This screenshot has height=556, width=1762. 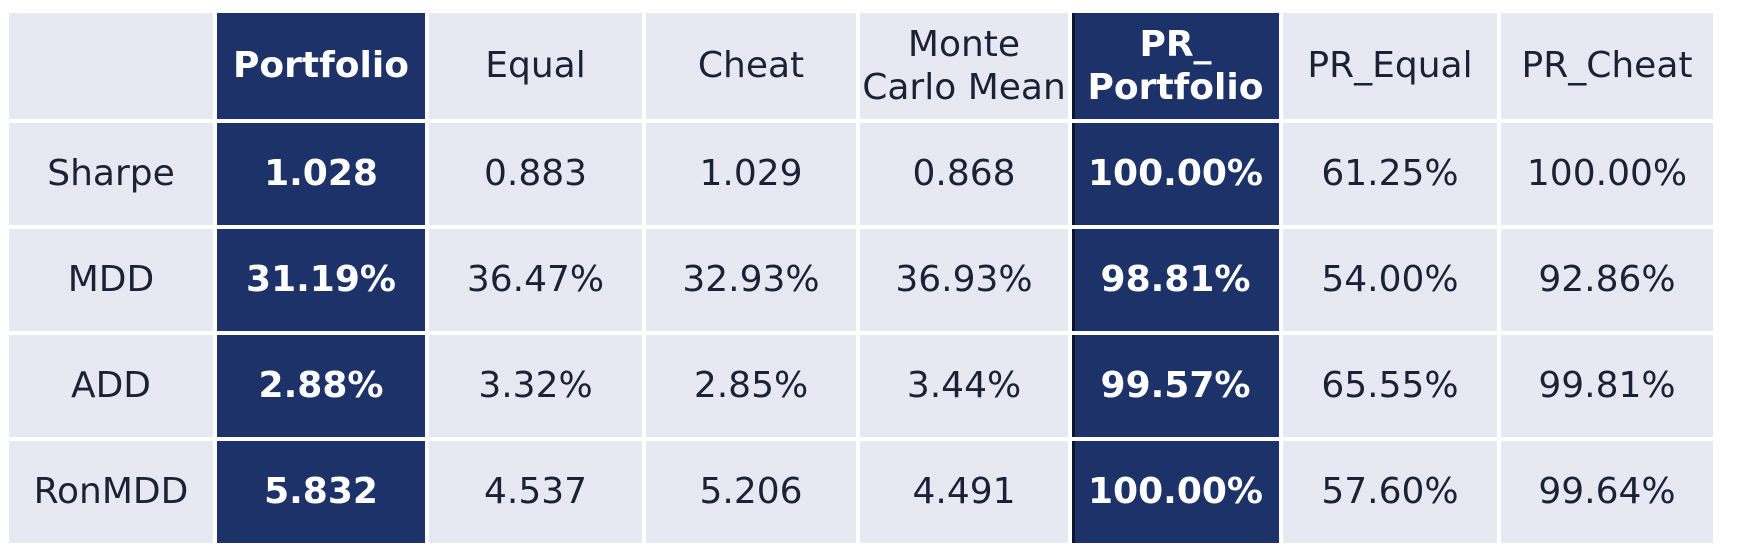 I want to click on cell-add-pr-portfolio: 99.57%, so click(x=1175, y=386).